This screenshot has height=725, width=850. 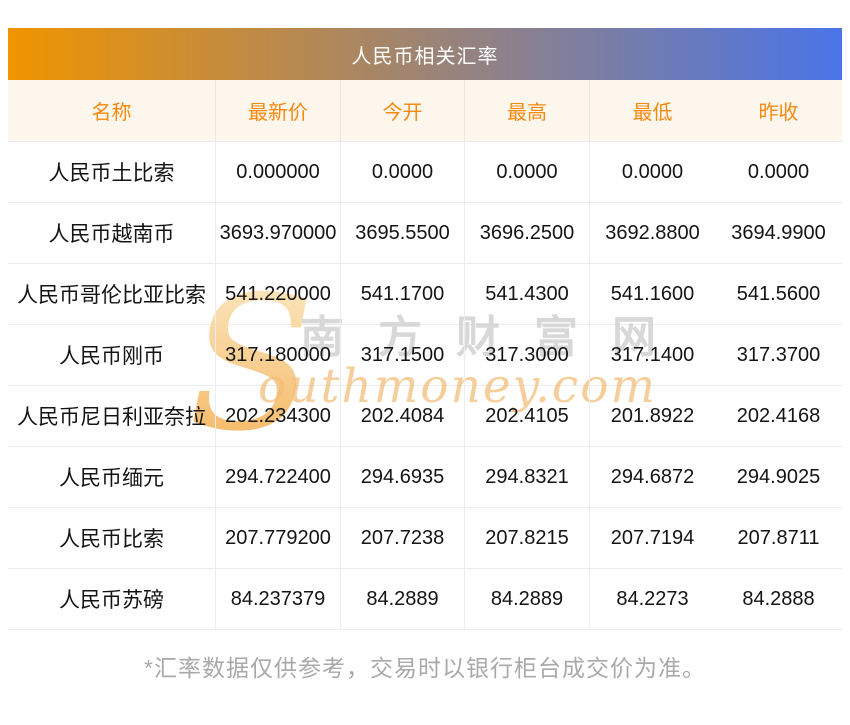 I want to click on cell-latest: 294.722400, so click(x=278, y=477).